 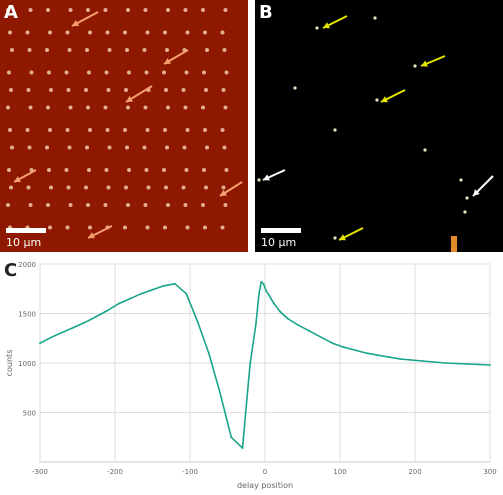 What do you see at coordinates (265, 485) in the screenshot?
I see `x-axis-label: delay position` at bounding box center [265, 485].